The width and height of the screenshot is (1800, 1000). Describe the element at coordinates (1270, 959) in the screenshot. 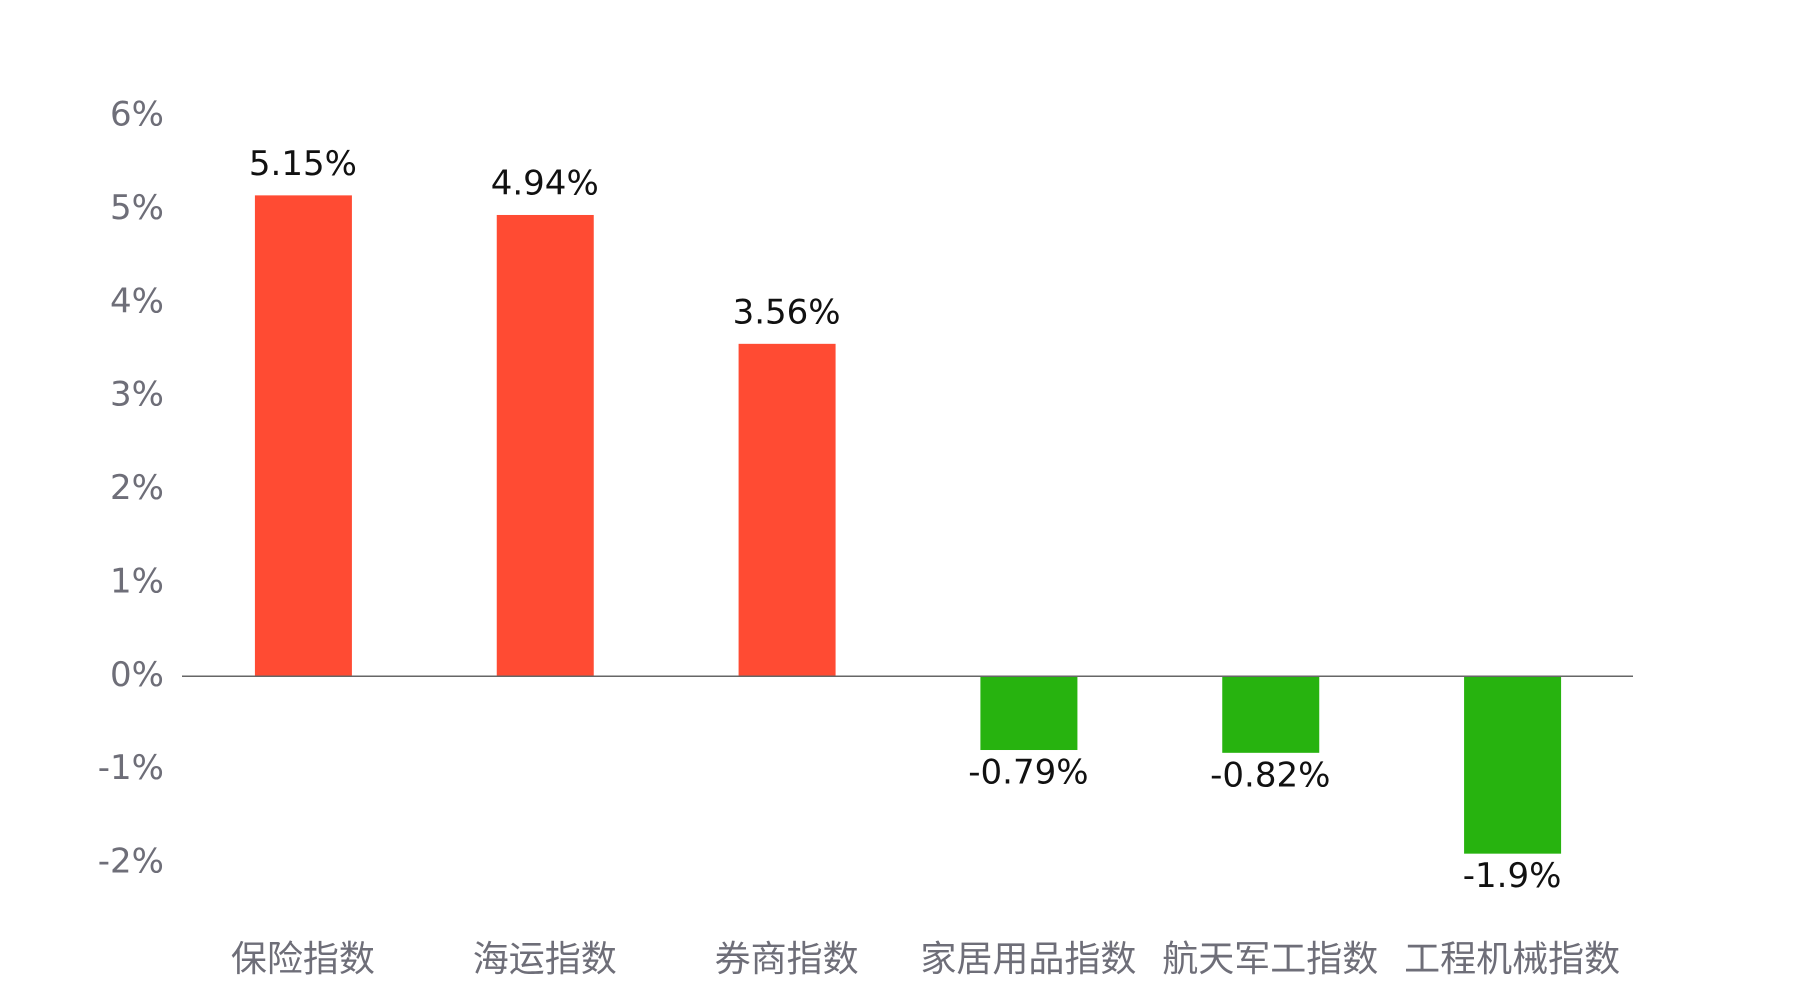

I see `x-tick-label: 航天军工指数` at that location.